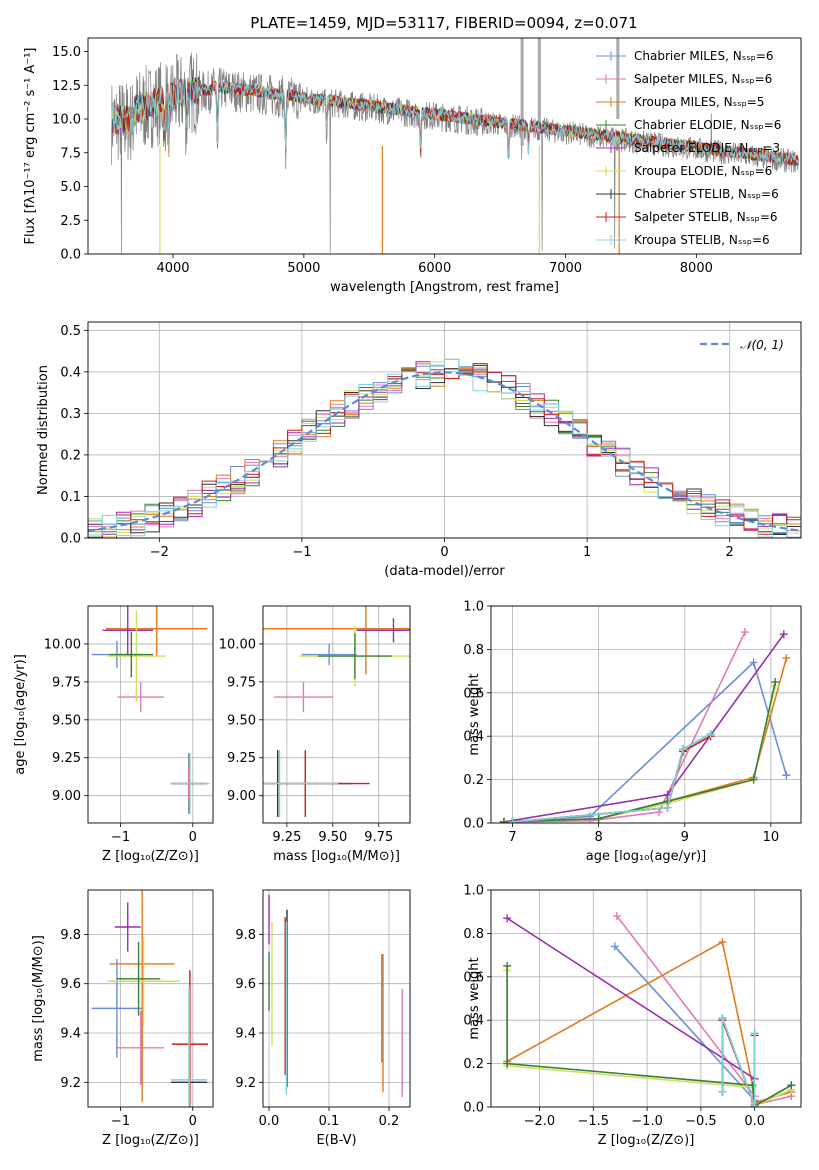  What do you see at coordinates (332, 837) in the screenshot?
I see `x-tick-label: 9.50` at bounding box center [332, 837].